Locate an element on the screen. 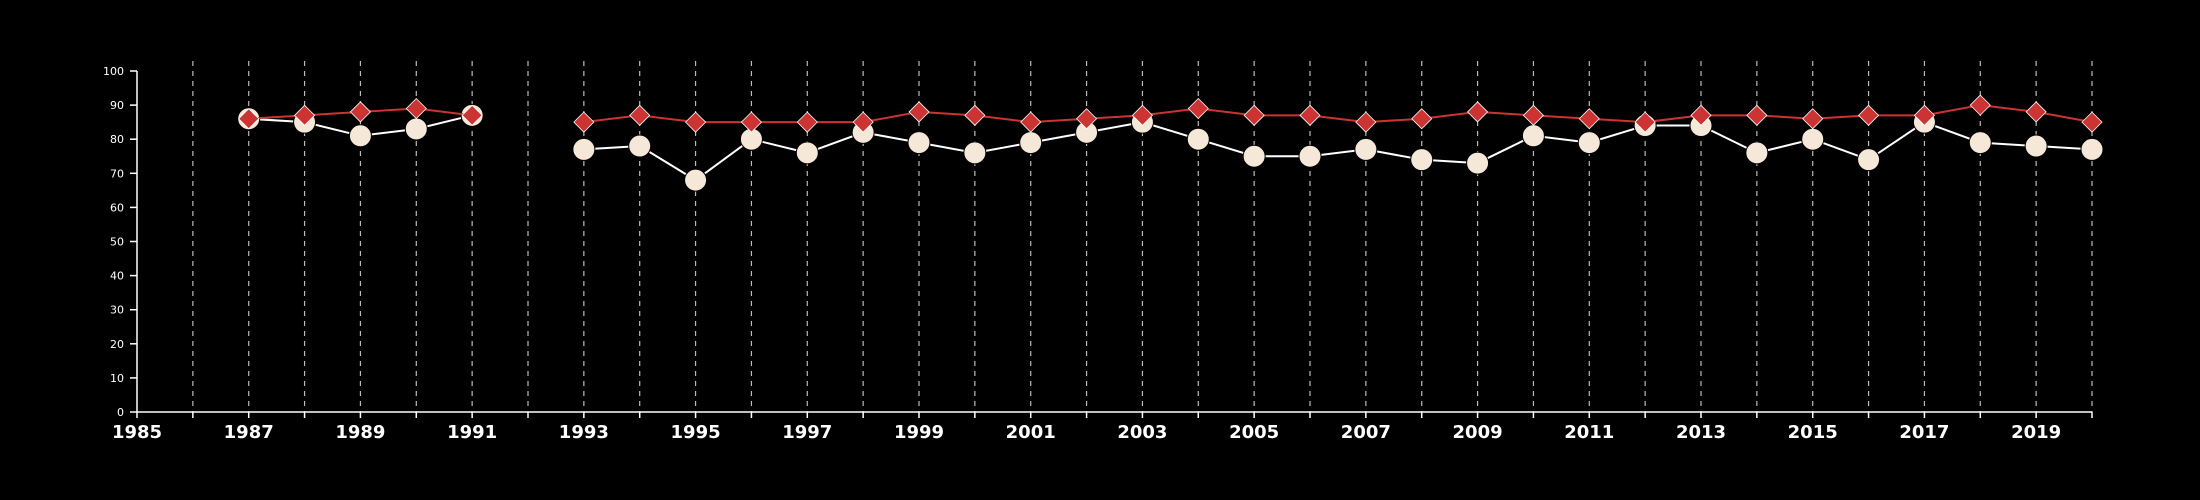 This screenshot has width=2200, height=500. y-tick-label-0: 0 is located at coordinates (120, 412).